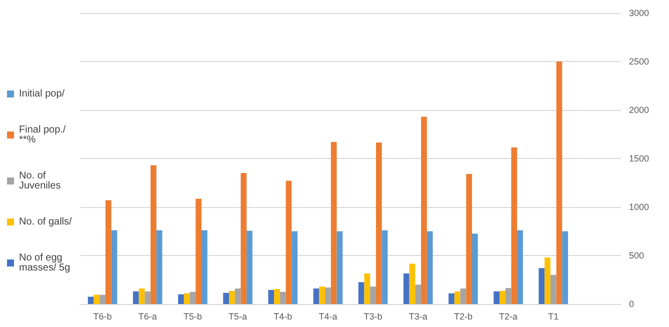 This screenshot has height=327, width=669. I want to click on x-tick-label: T1, so click(553, 317).